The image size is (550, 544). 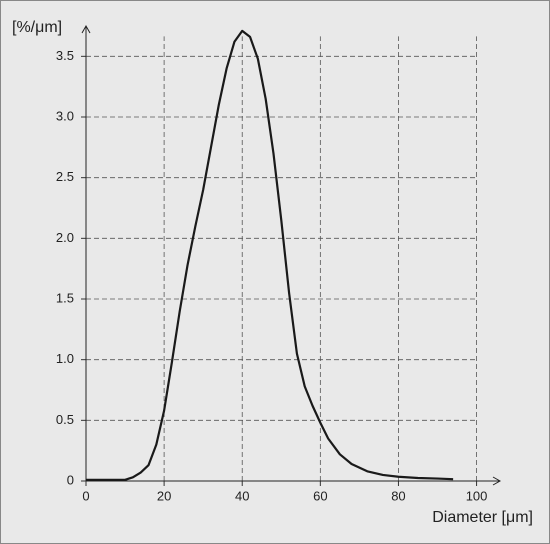 What do you see at coordinates (37, 27) in the screenshot?
I see `y-axis-title: [%/μm]` at bounding box center [37, 27].